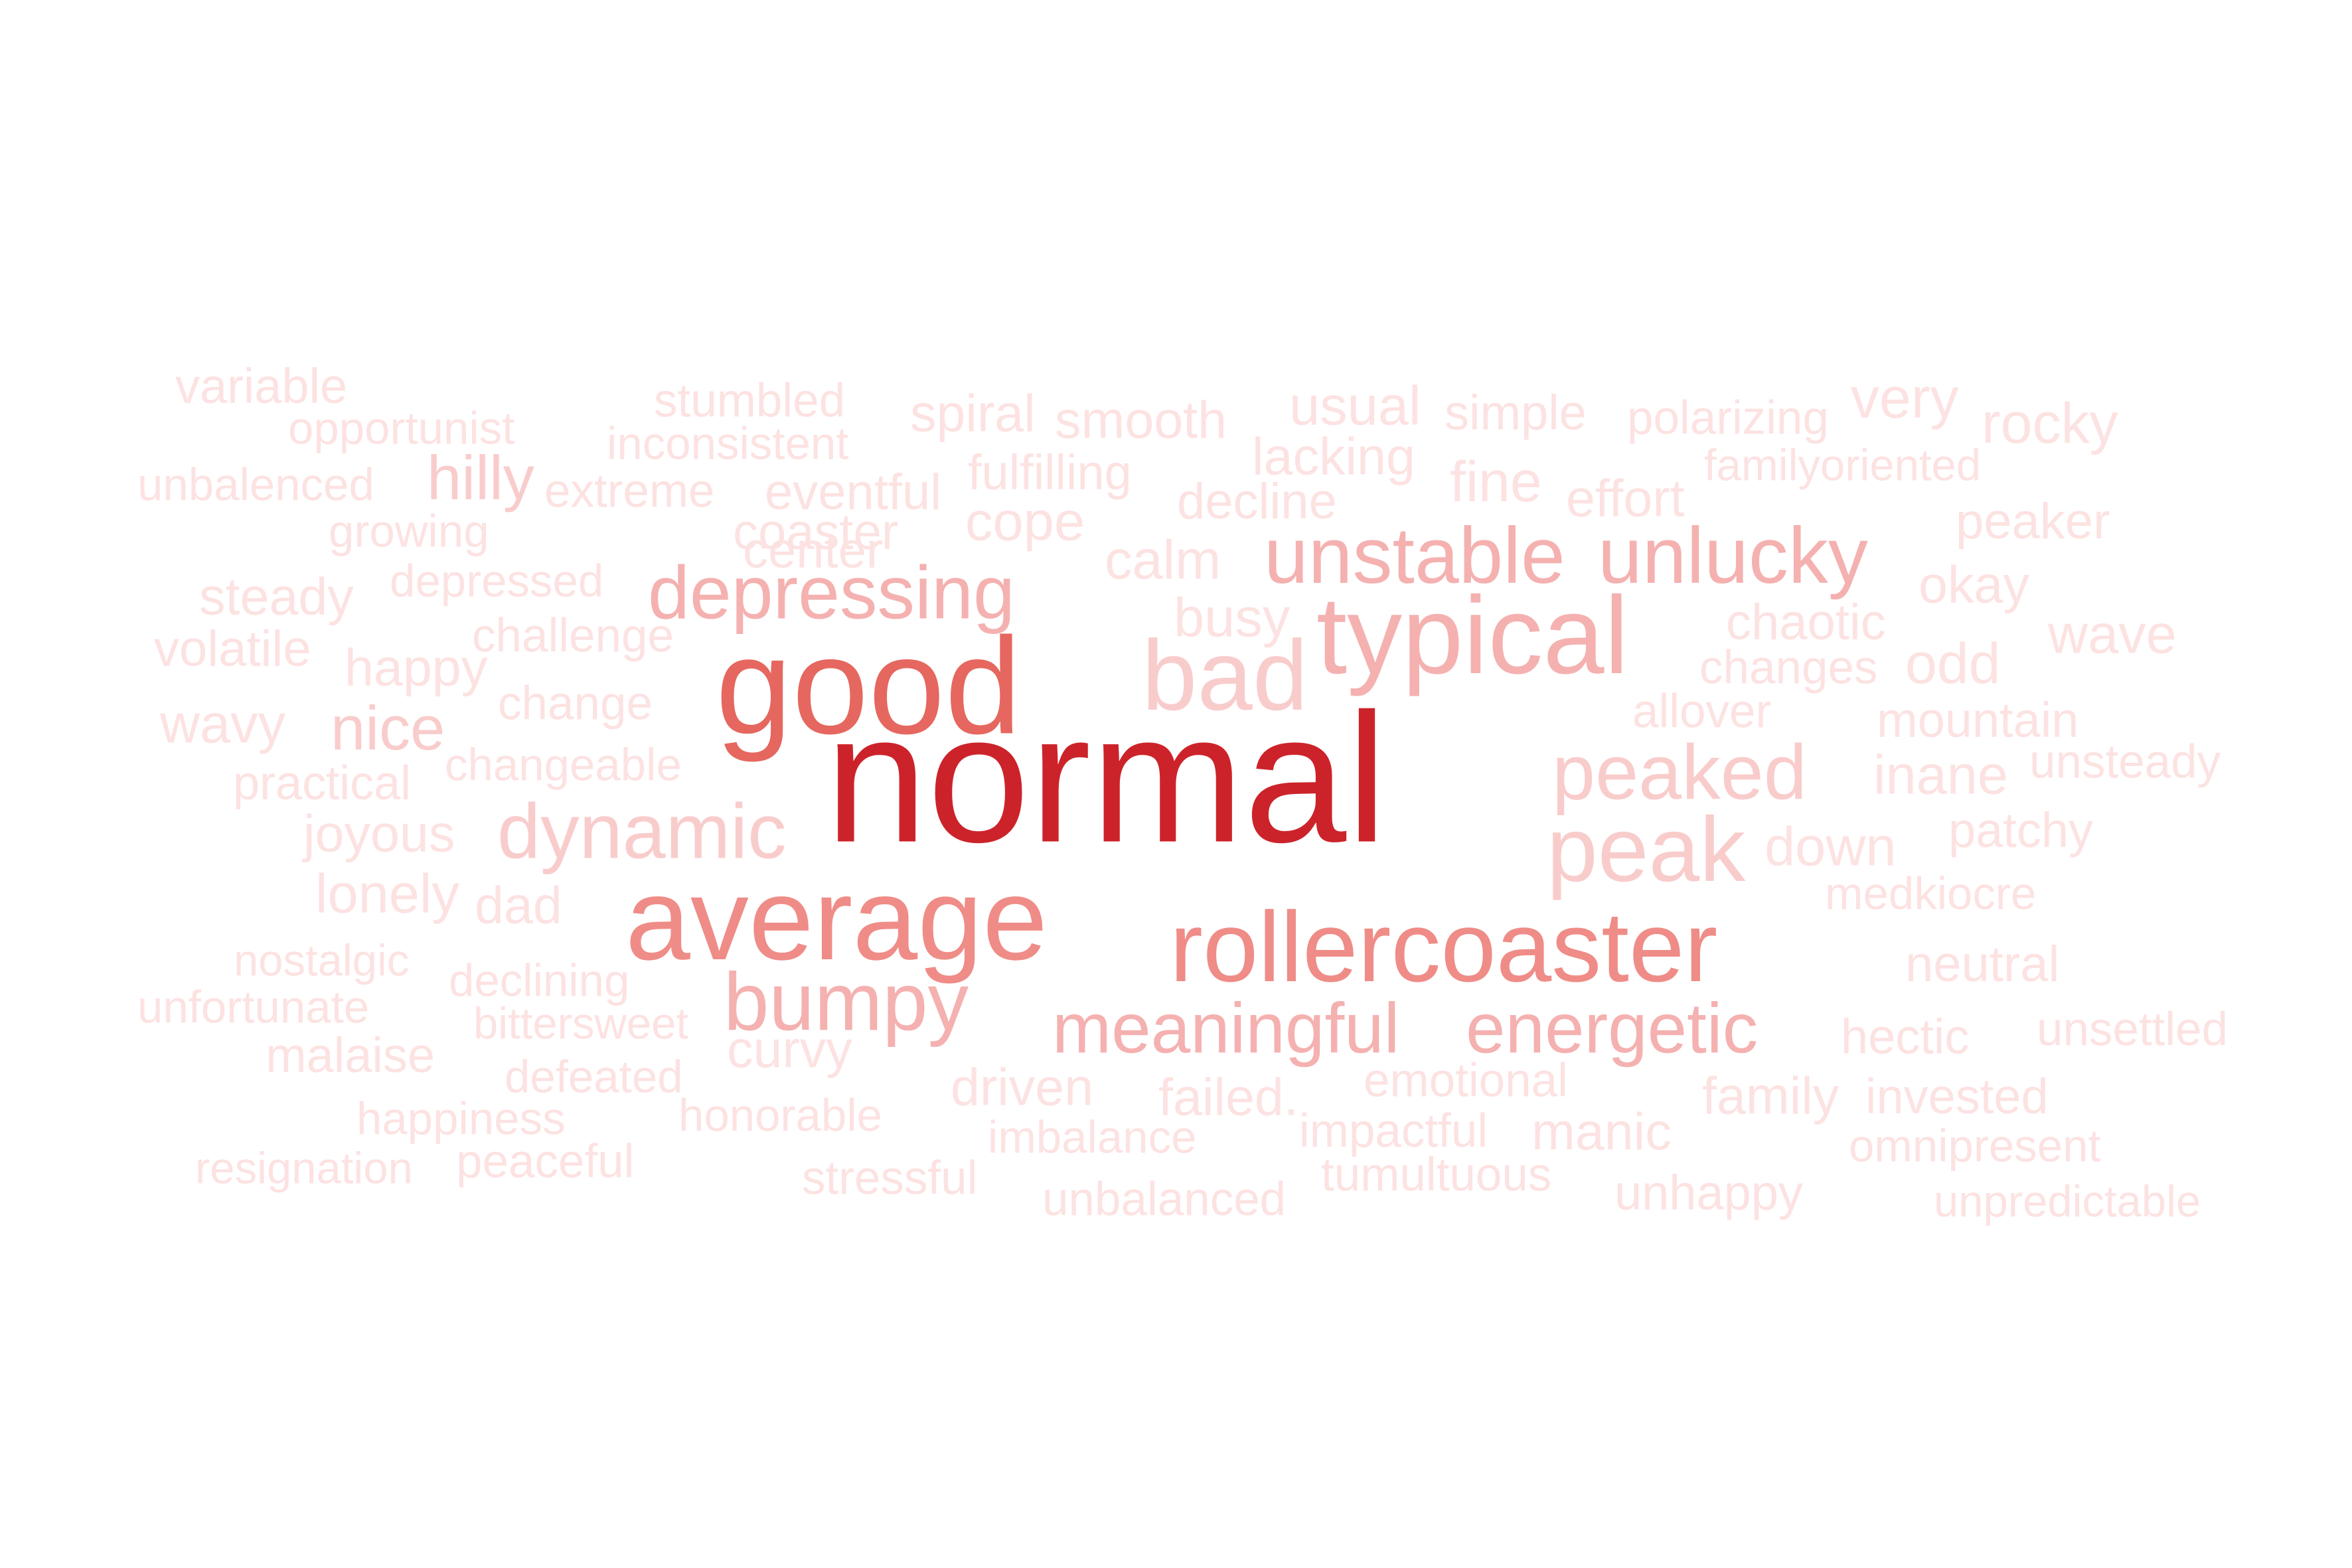 The height and width of the screenshot is (1568, 2352). I want to click on cloud-word: manic, so click(1601, 1131).